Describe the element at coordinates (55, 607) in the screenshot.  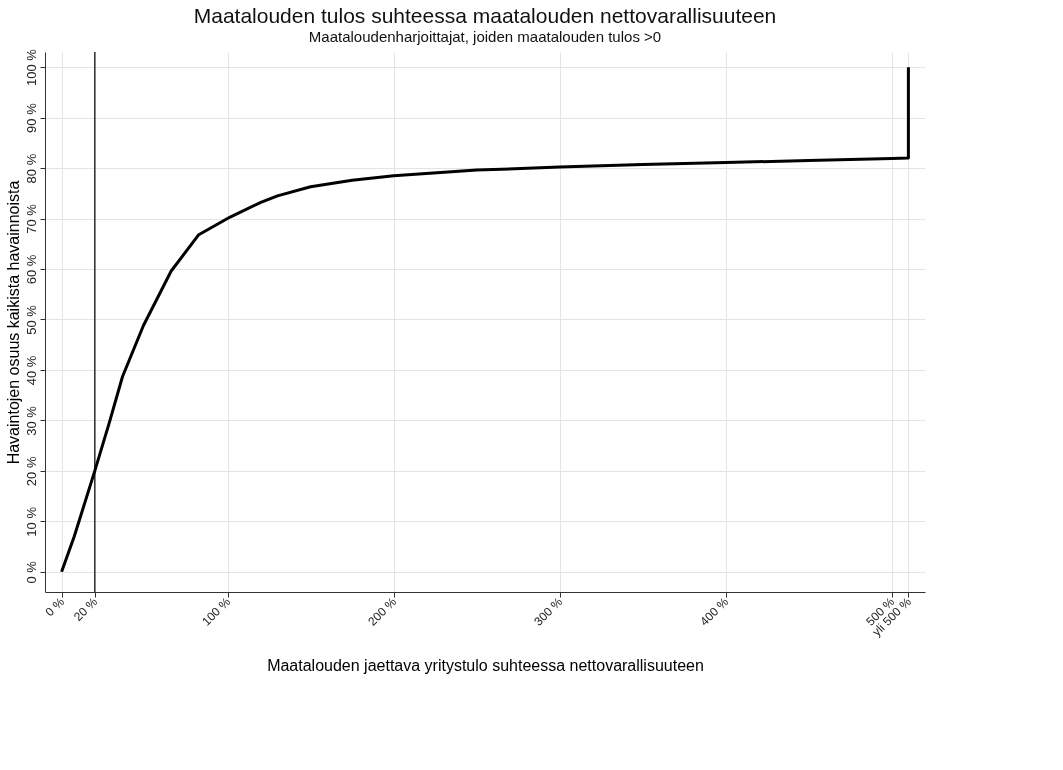
I see `x-tick-label: 0 %` at that location.